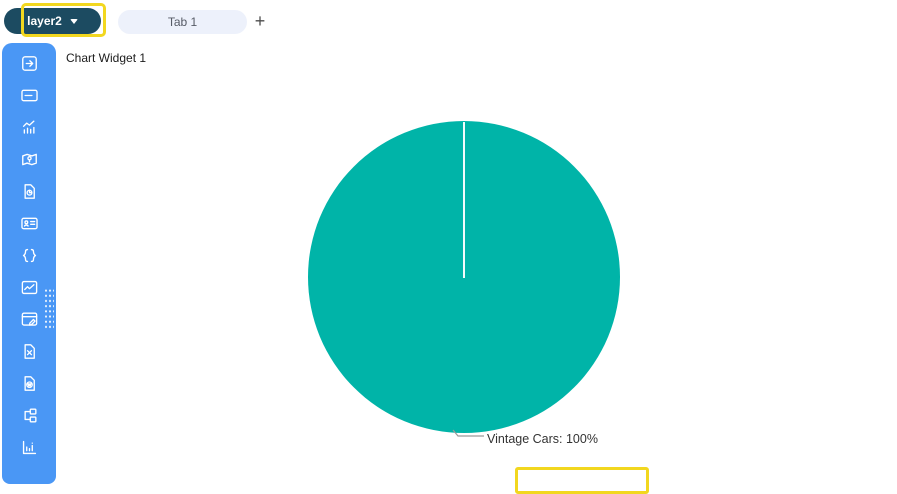 Image resolution: width=897 pixels, height=494 pixels. I want to click on pie-slice-border, so click(464, 200).